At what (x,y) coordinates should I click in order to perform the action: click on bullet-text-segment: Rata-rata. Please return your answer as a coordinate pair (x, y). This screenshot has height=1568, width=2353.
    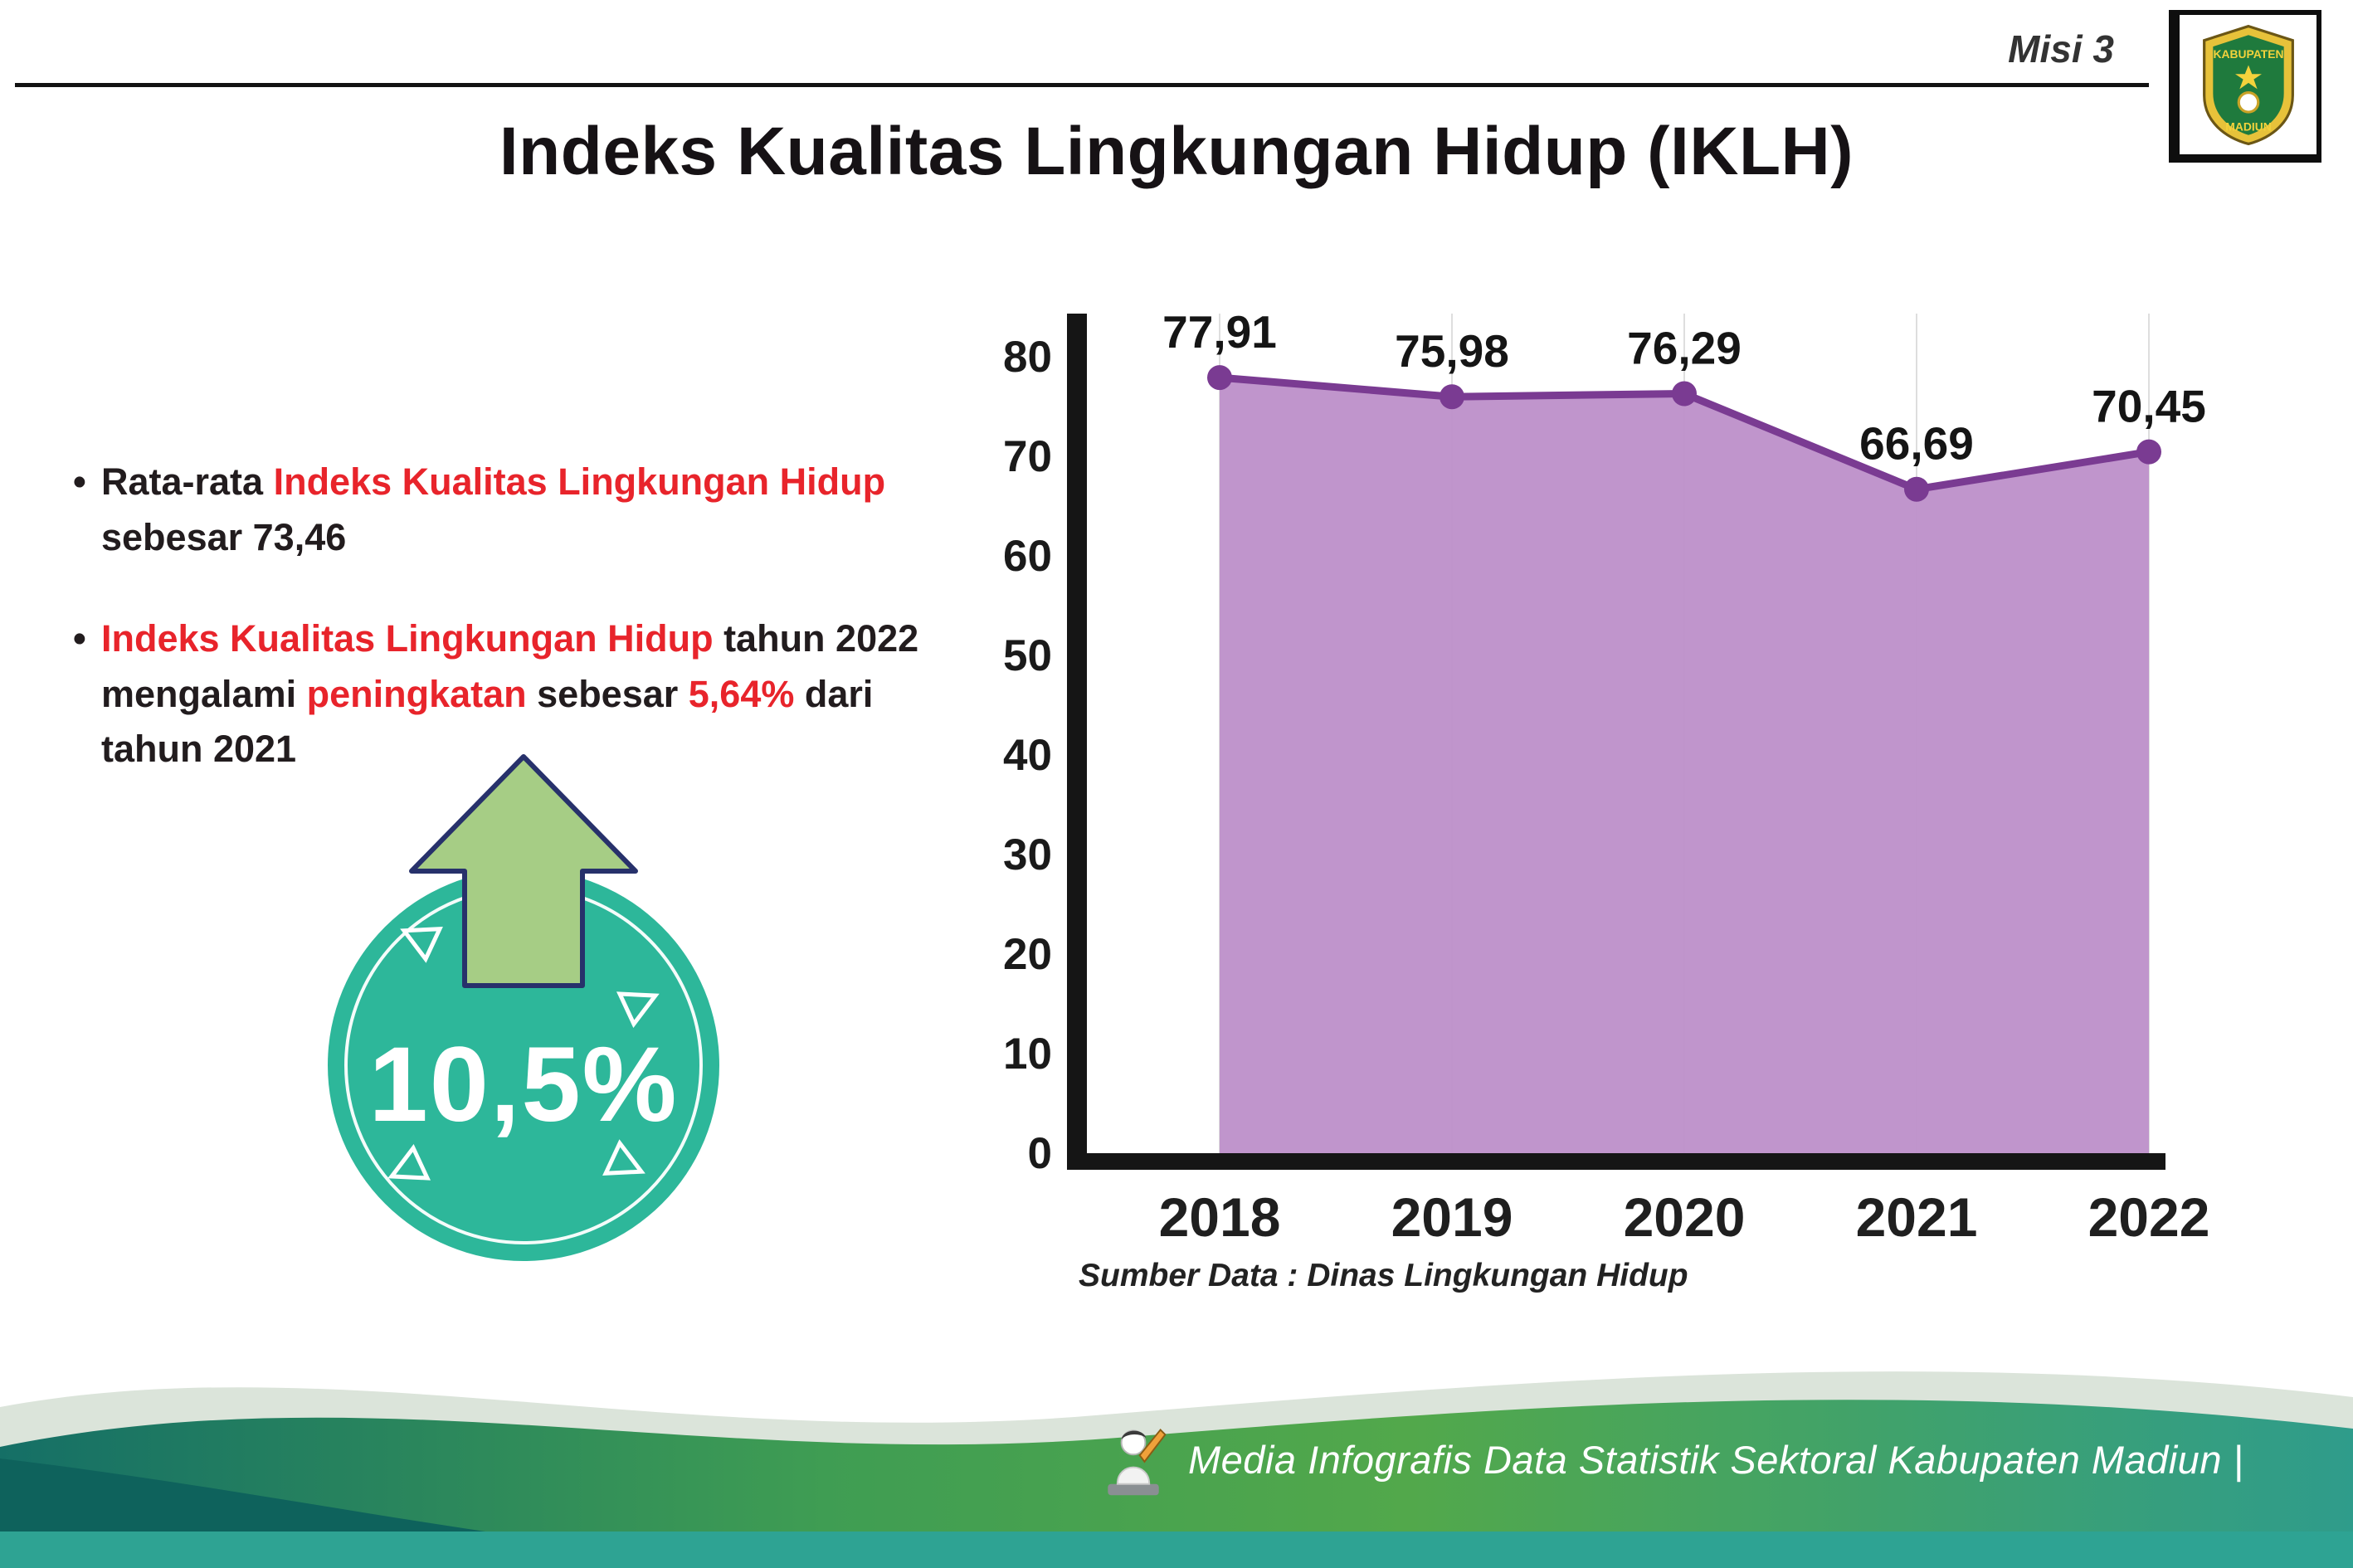
    Looking at the image, I should click on (187, 481).